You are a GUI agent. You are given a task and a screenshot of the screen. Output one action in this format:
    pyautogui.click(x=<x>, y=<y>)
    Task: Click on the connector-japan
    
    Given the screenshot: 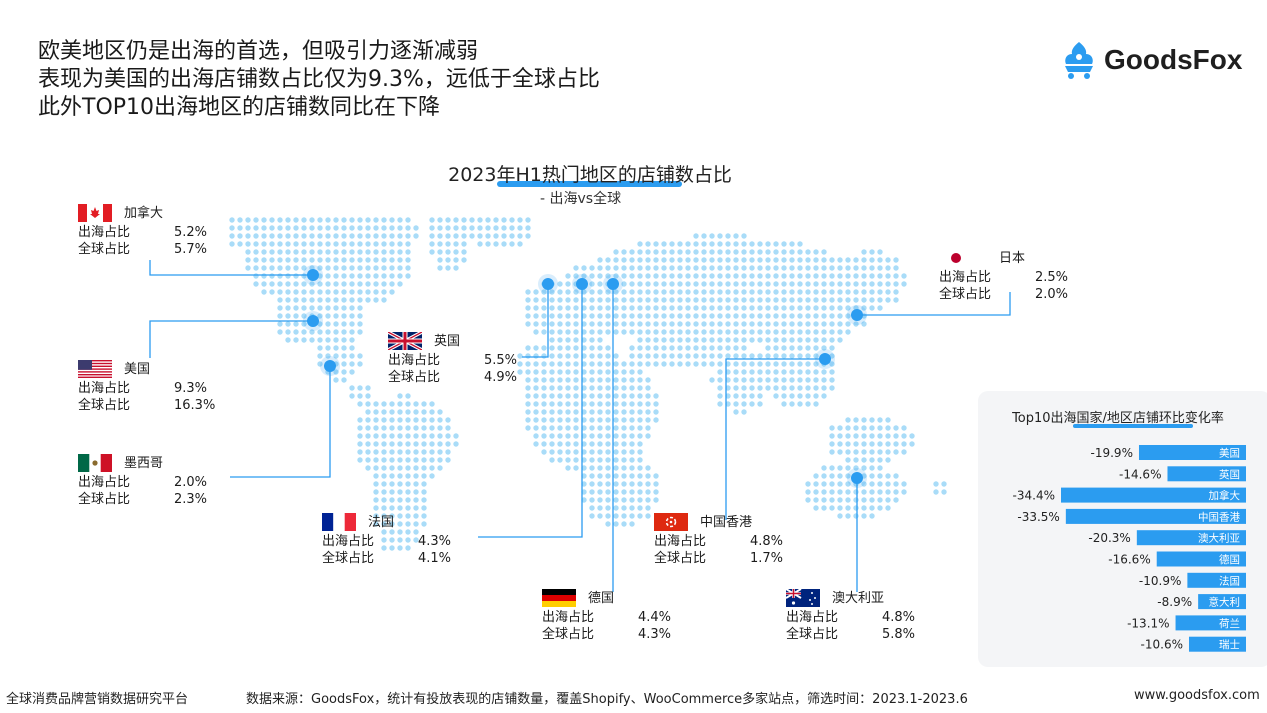 What is the action you would take?
    pyautogui.click(x=934, y=304)
    